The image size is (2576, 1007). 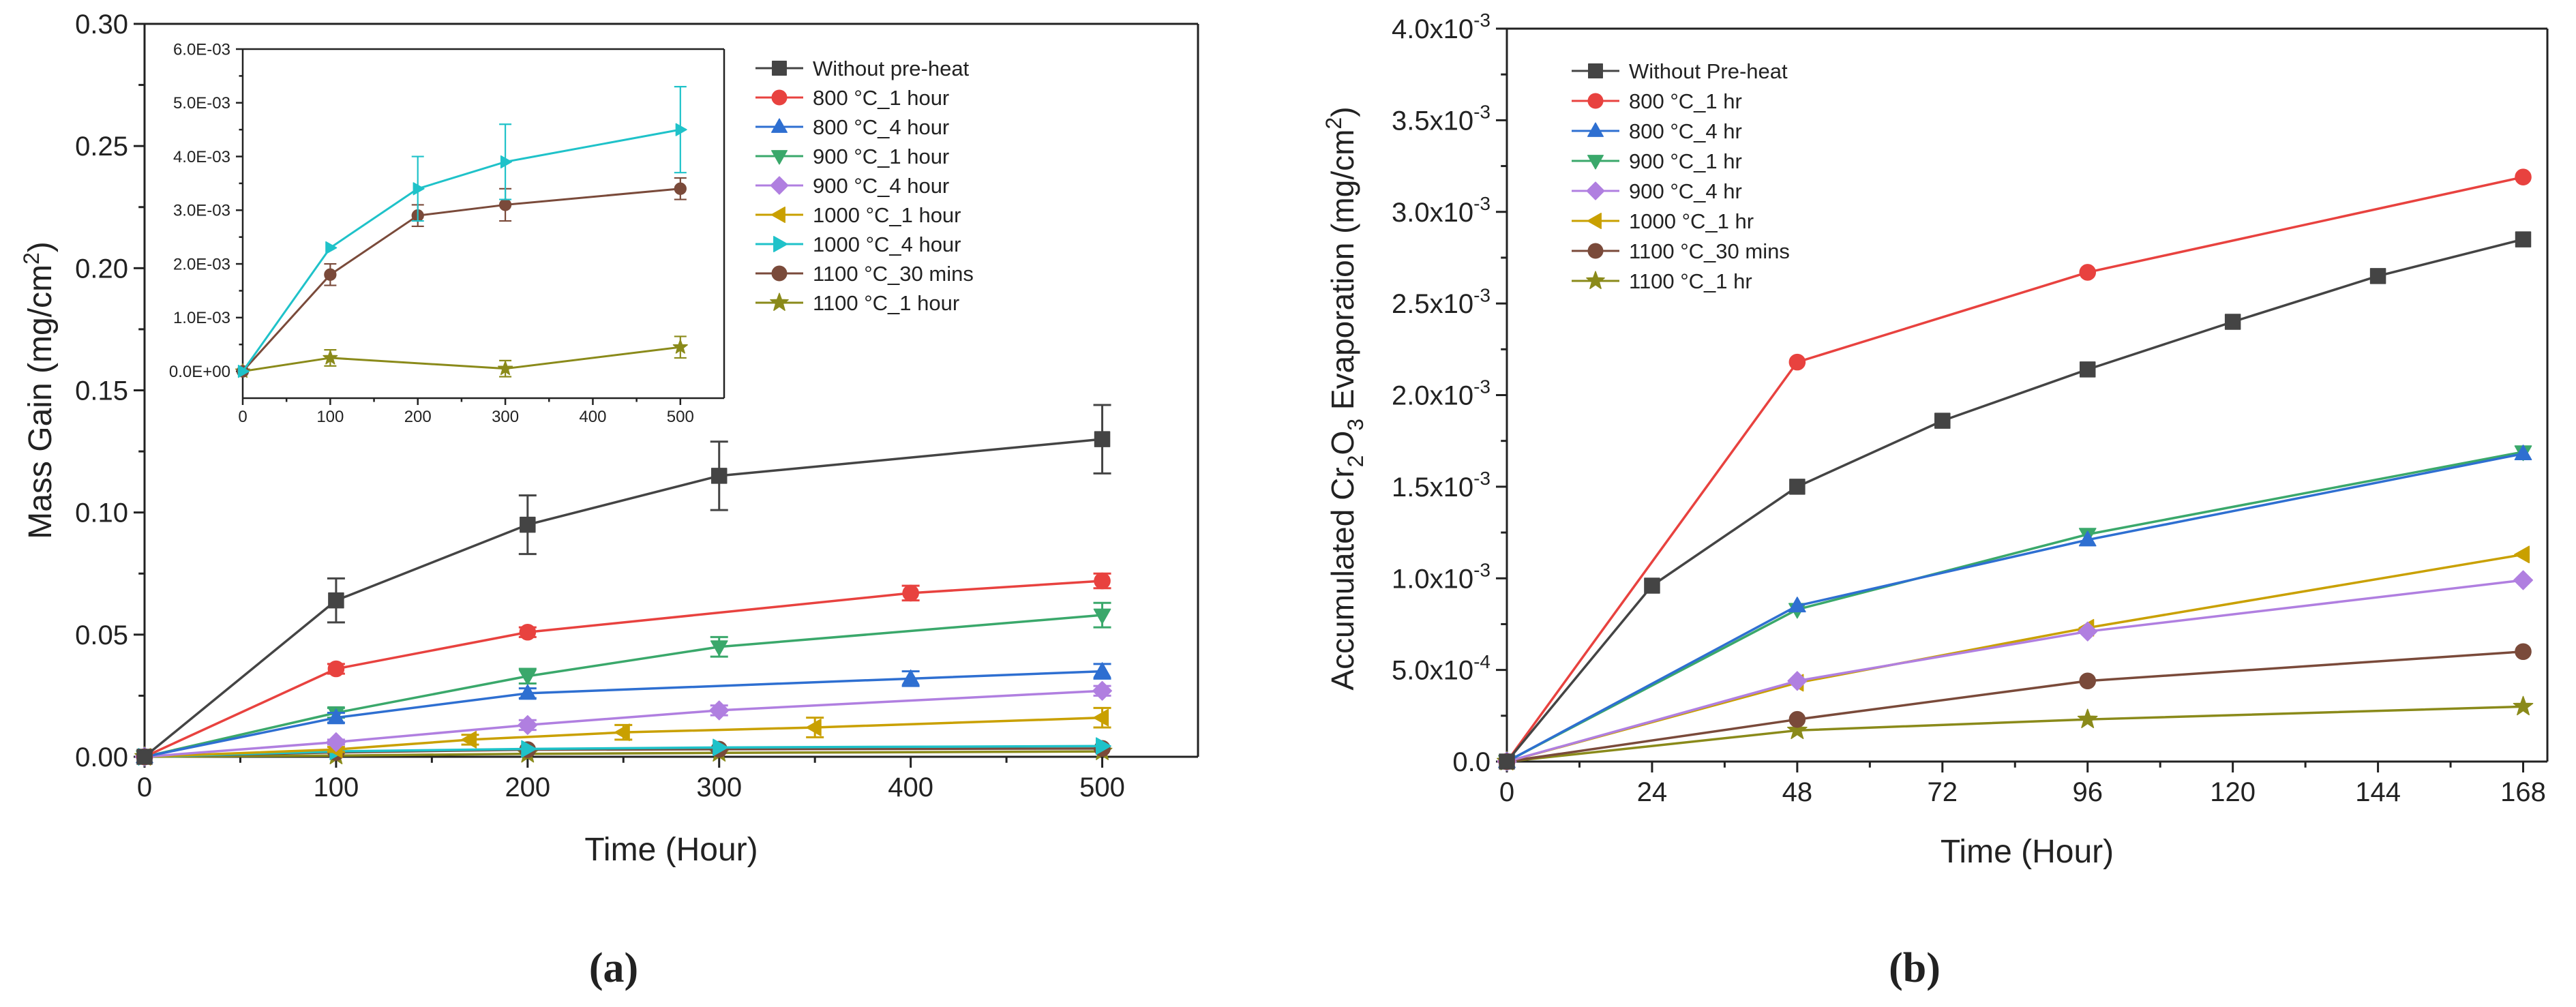 I want to click on series-1000-c-4-hour, so click(x=462, y=232).